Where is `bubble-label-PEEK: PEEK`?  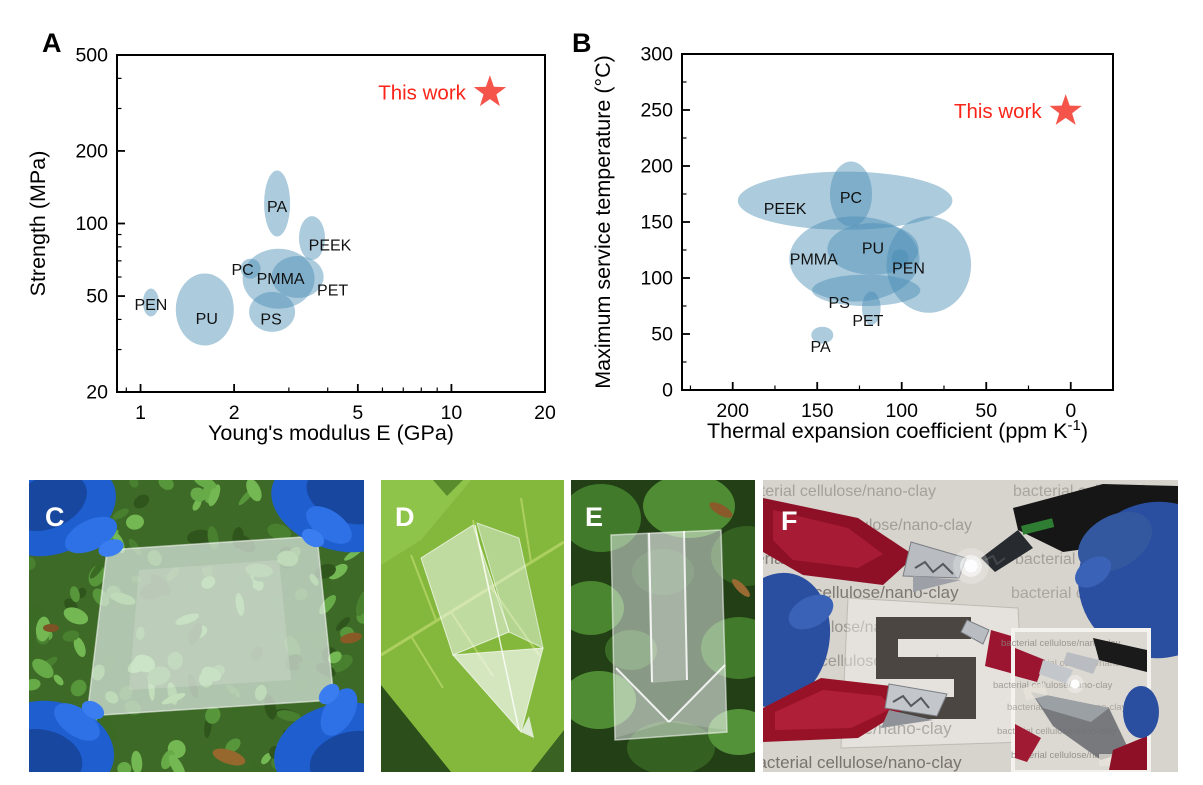 bubble-label-PEEK: PEEK is located at coordinates (785, 209).